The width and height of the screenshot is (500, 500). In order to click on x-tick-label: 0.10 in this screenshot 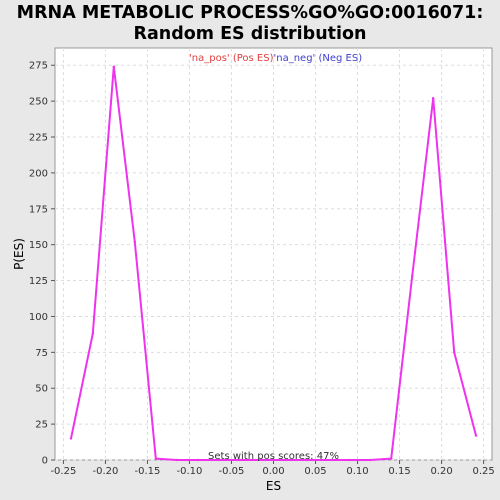, I will do `click(357, 471)`.